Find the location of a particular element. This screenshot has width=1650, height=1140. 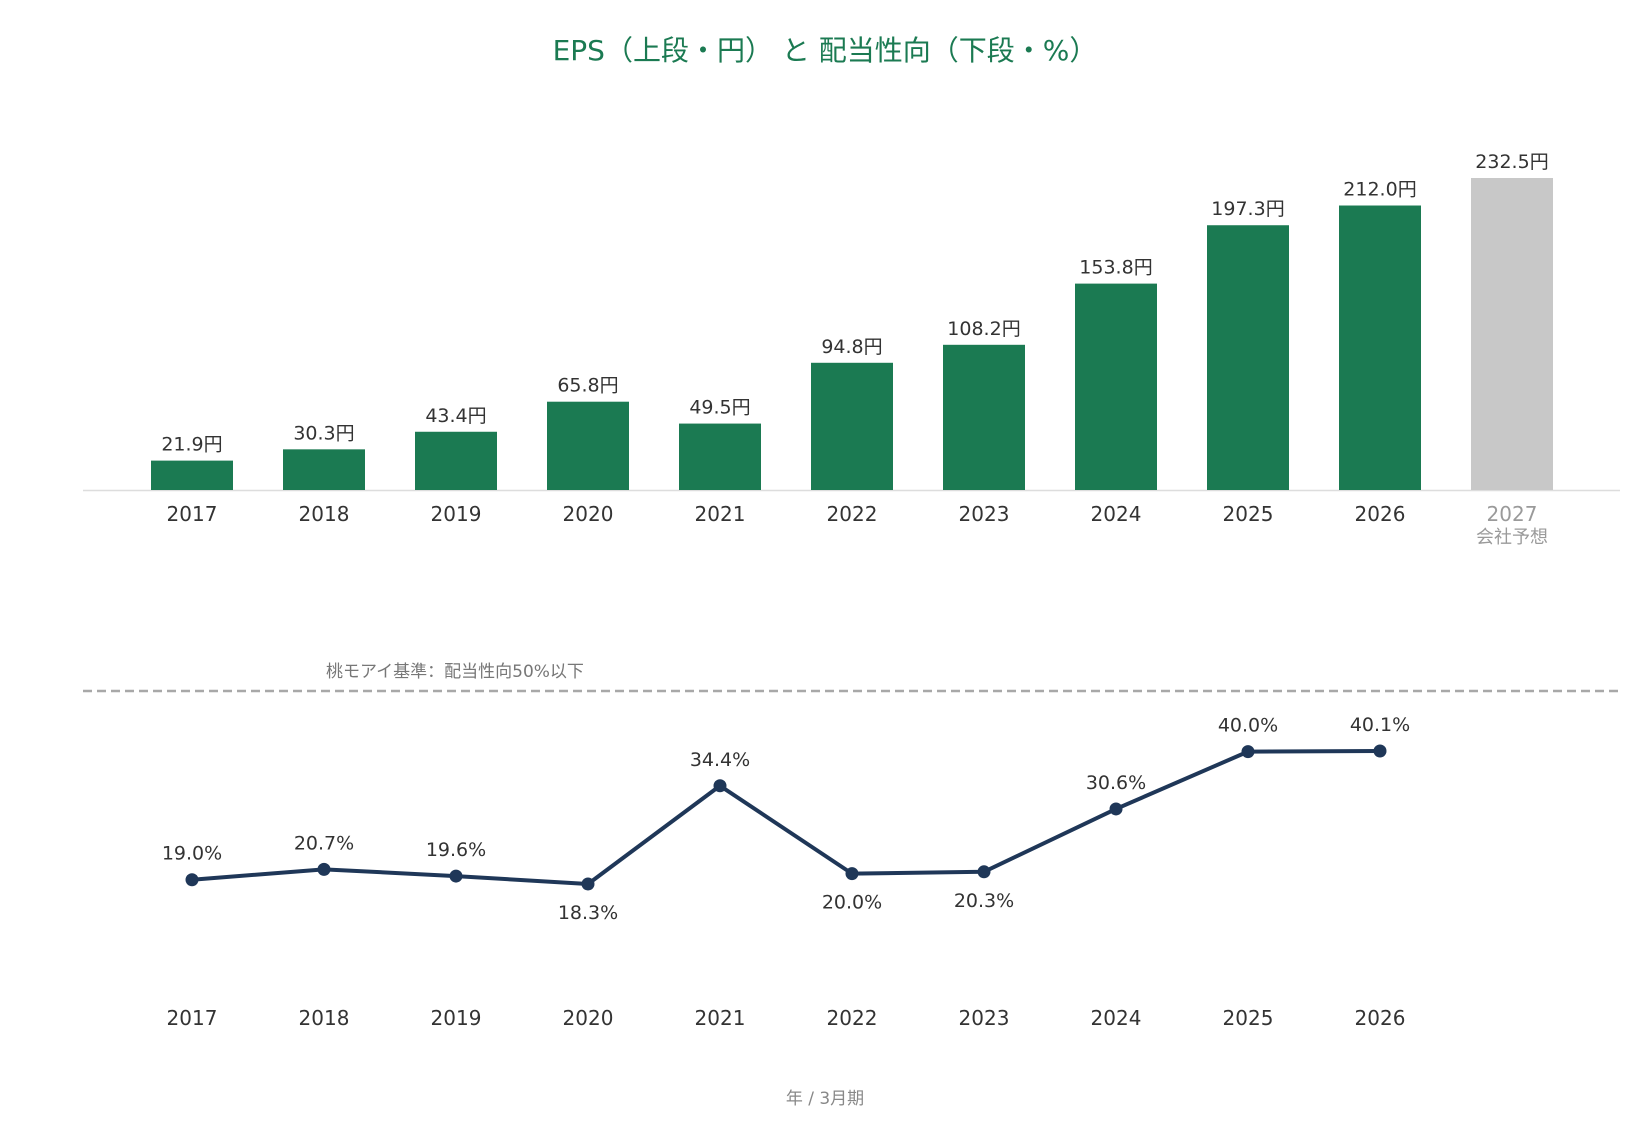

payout-x-tick-label: 2020 is located at coordinates (588, 1018).